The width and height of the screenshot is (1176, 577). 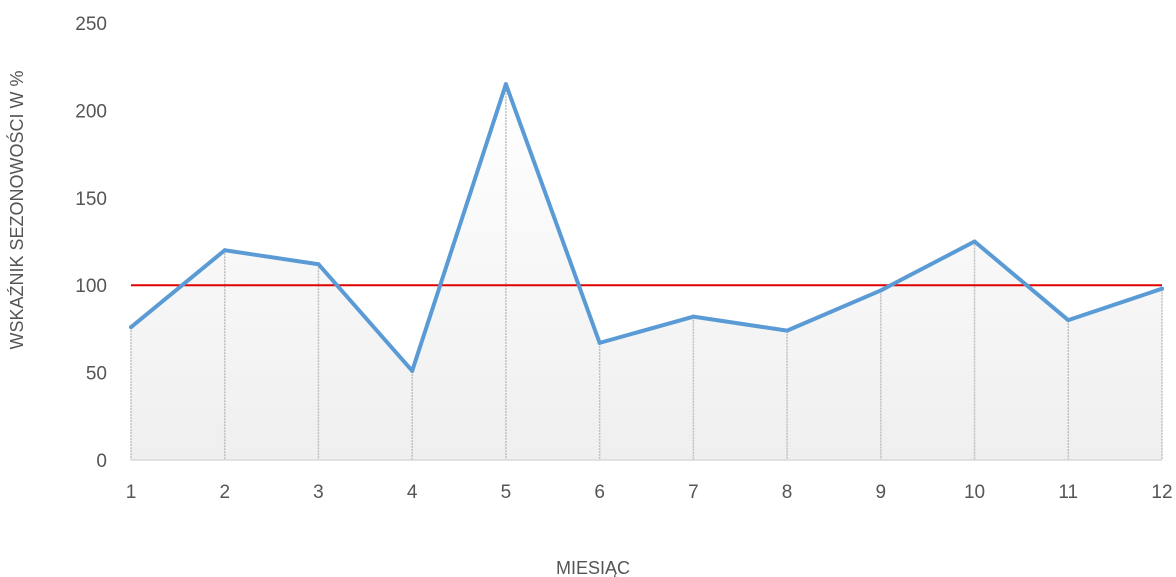 What do you see at coordinates (693, 492) in the screenshot?
I see `x-tick-label: 7` at bounding box center [693, 492].